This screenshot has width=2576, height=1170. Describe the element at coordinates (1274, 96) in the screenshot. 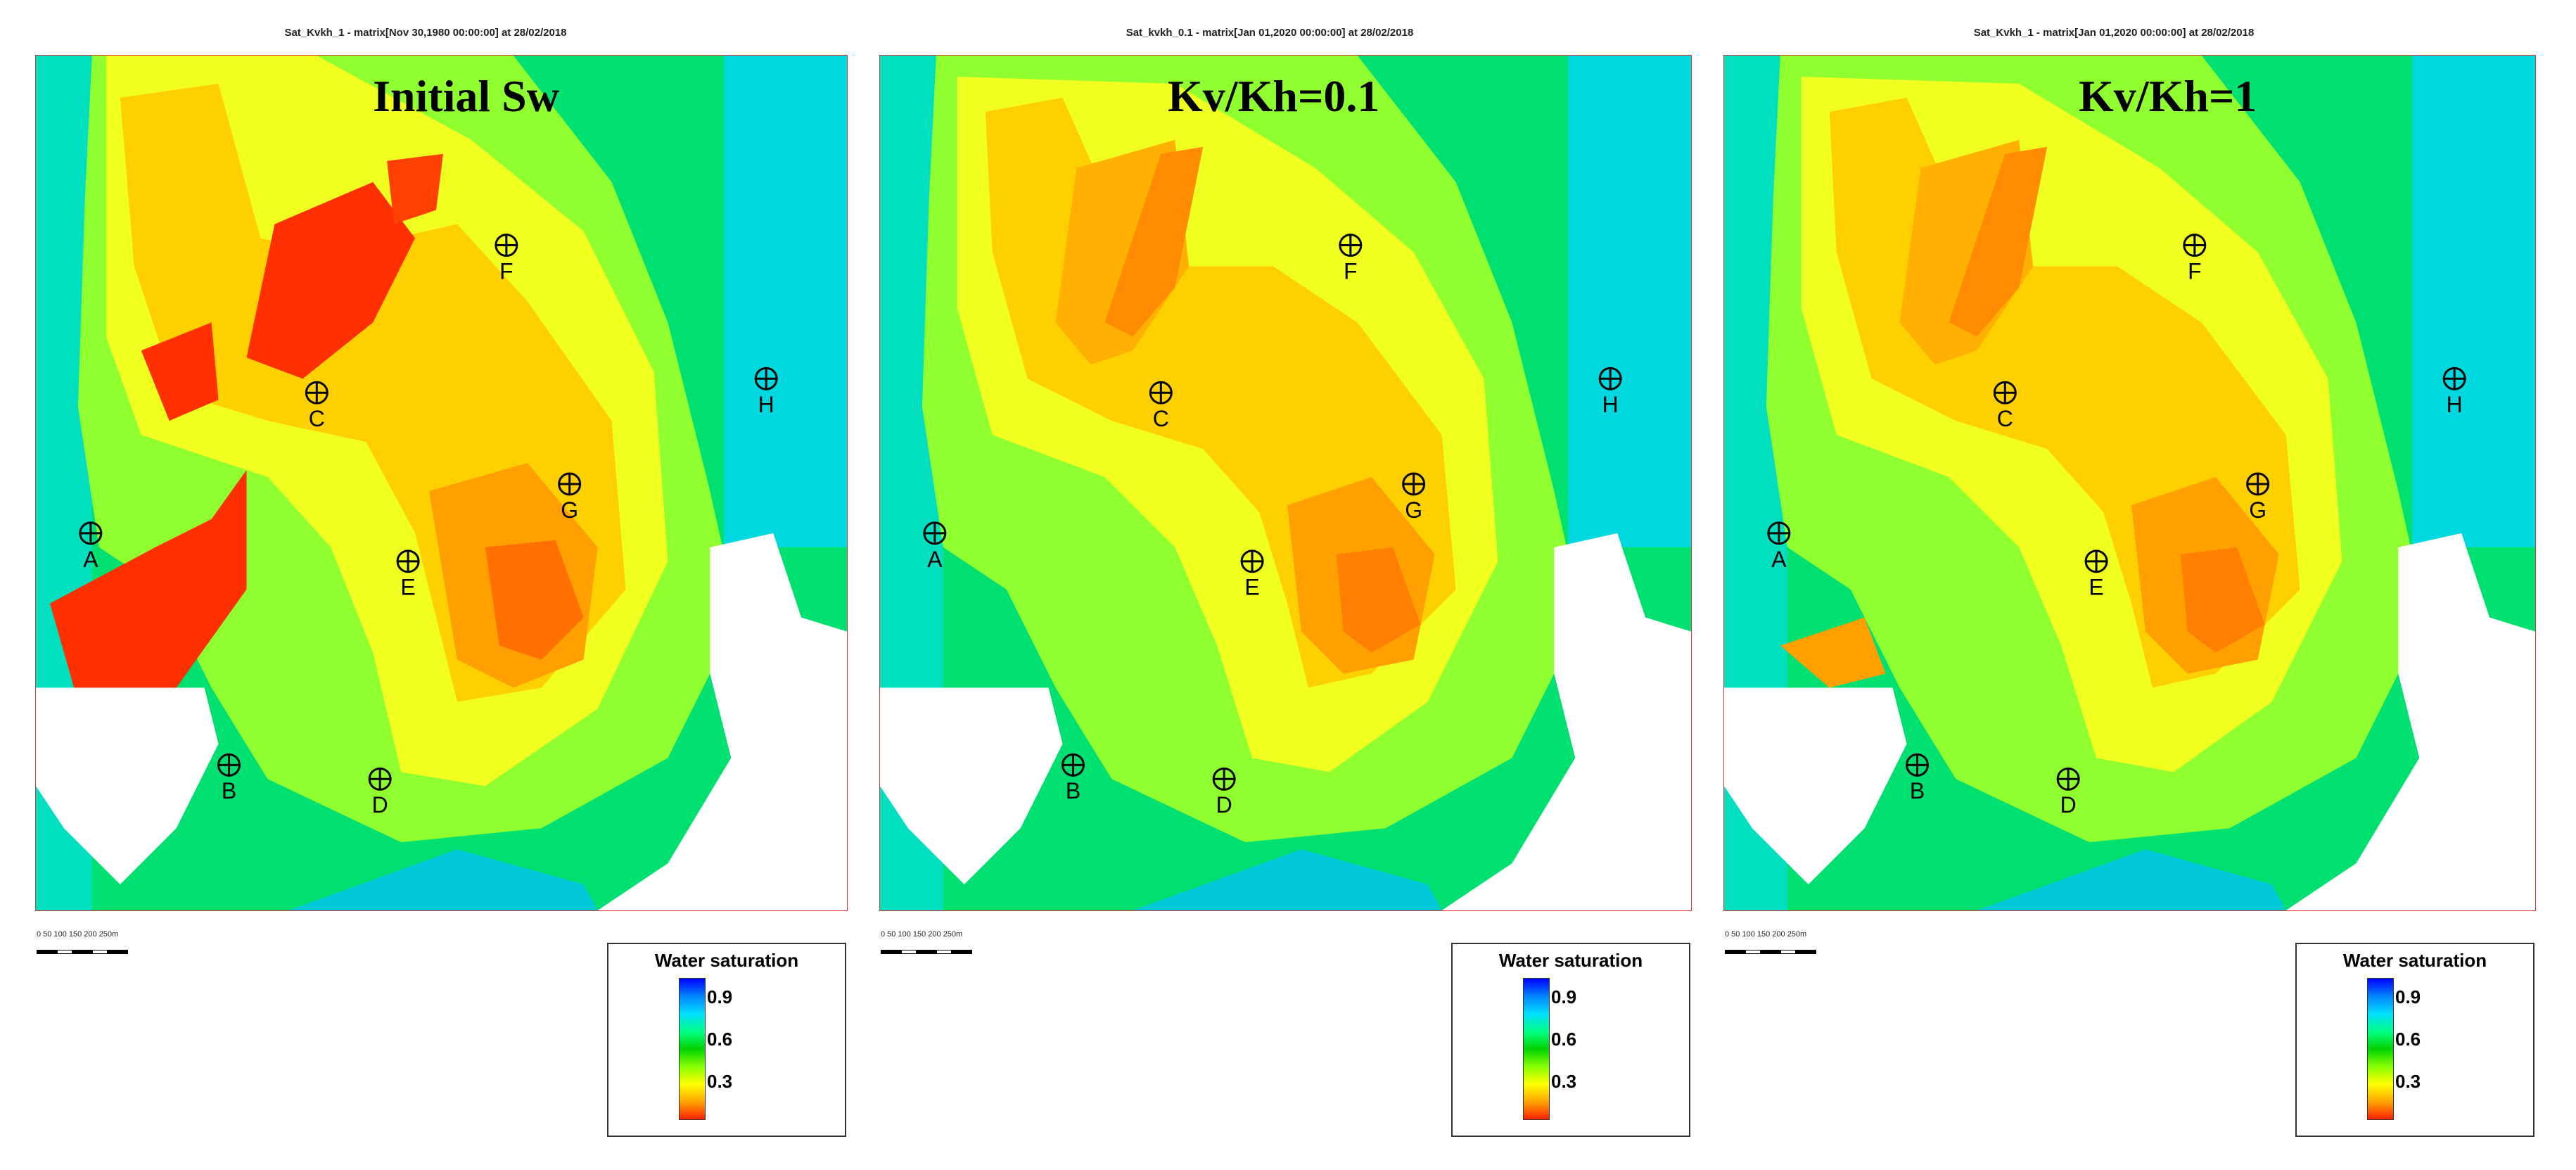

I see `panel-title: Kv/Kh=0.1` at that location.